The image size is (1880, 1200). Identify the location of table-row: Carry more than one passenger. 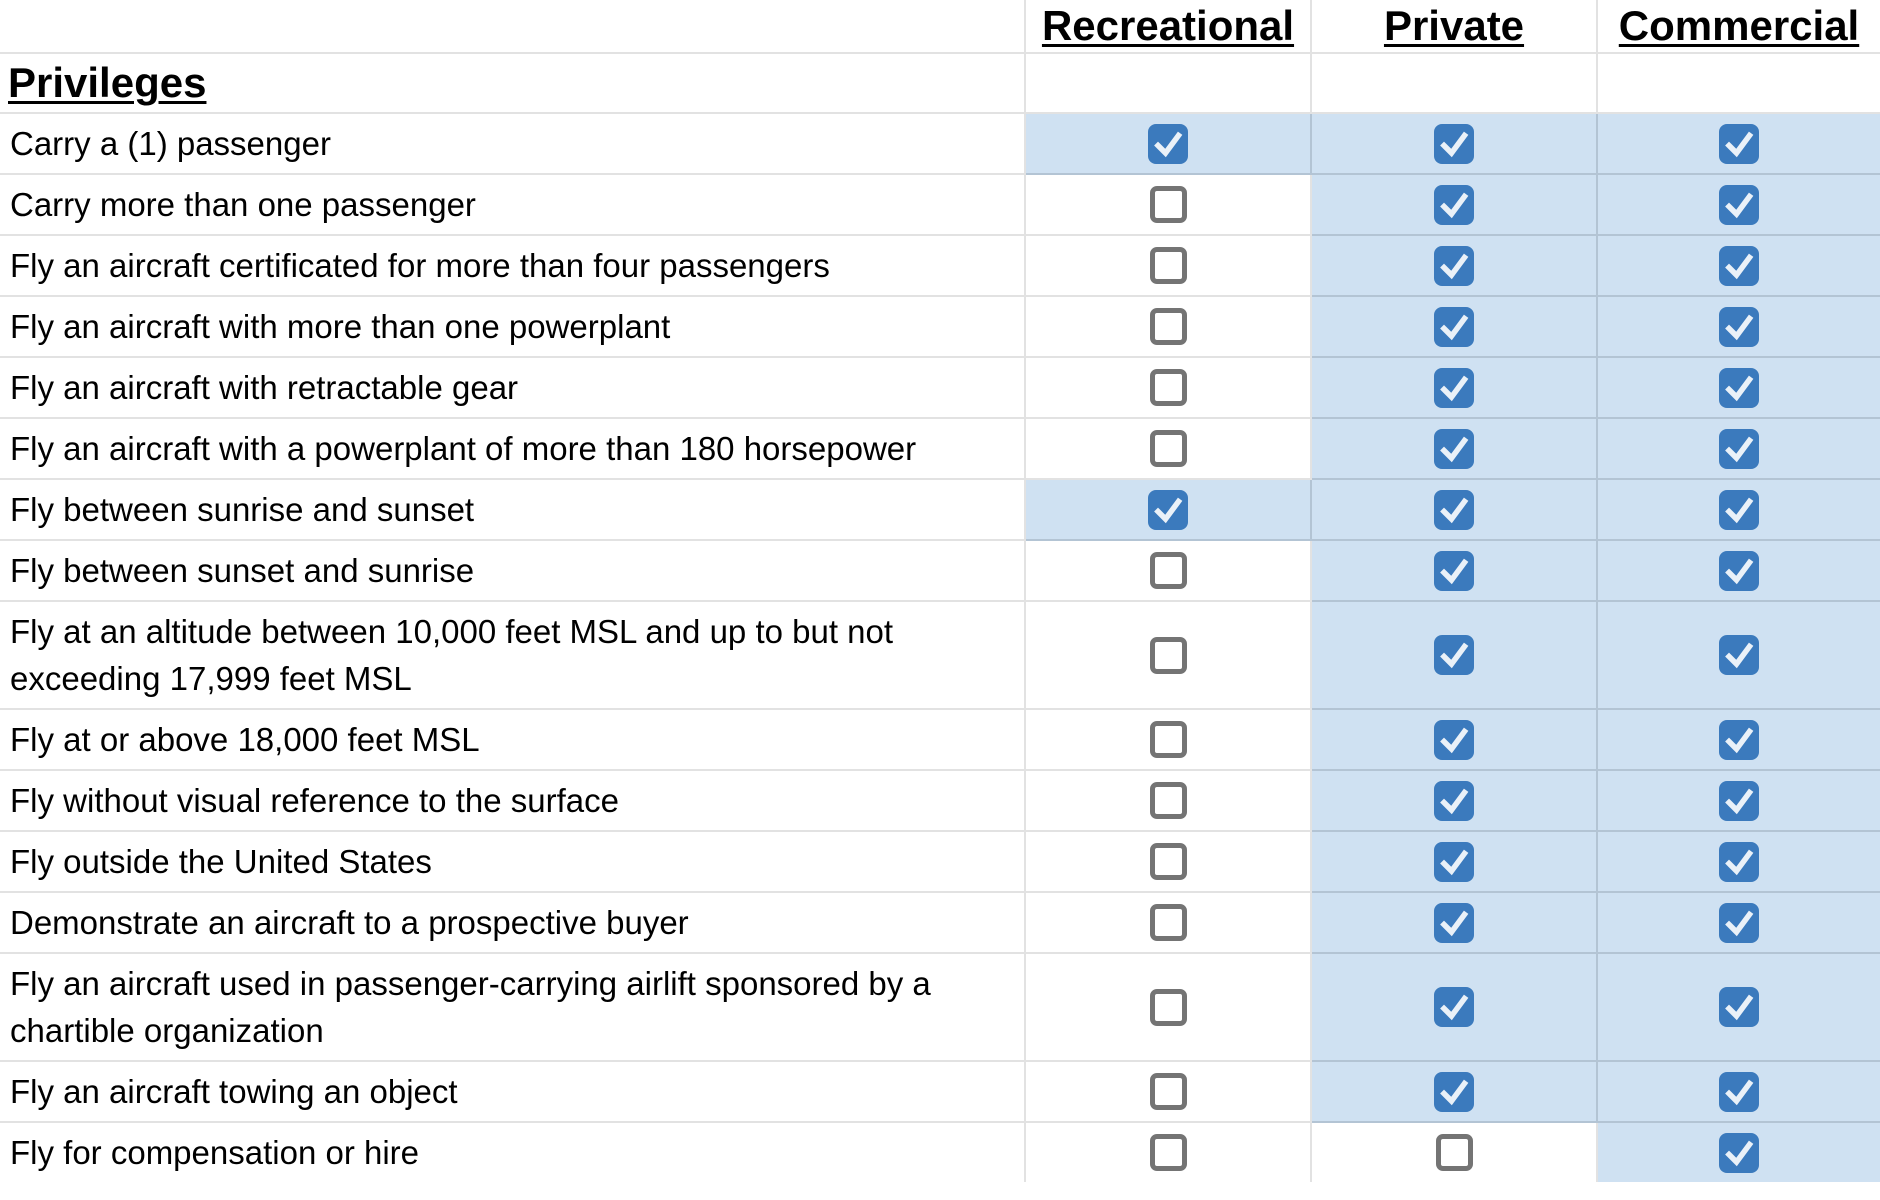
(940, 204).